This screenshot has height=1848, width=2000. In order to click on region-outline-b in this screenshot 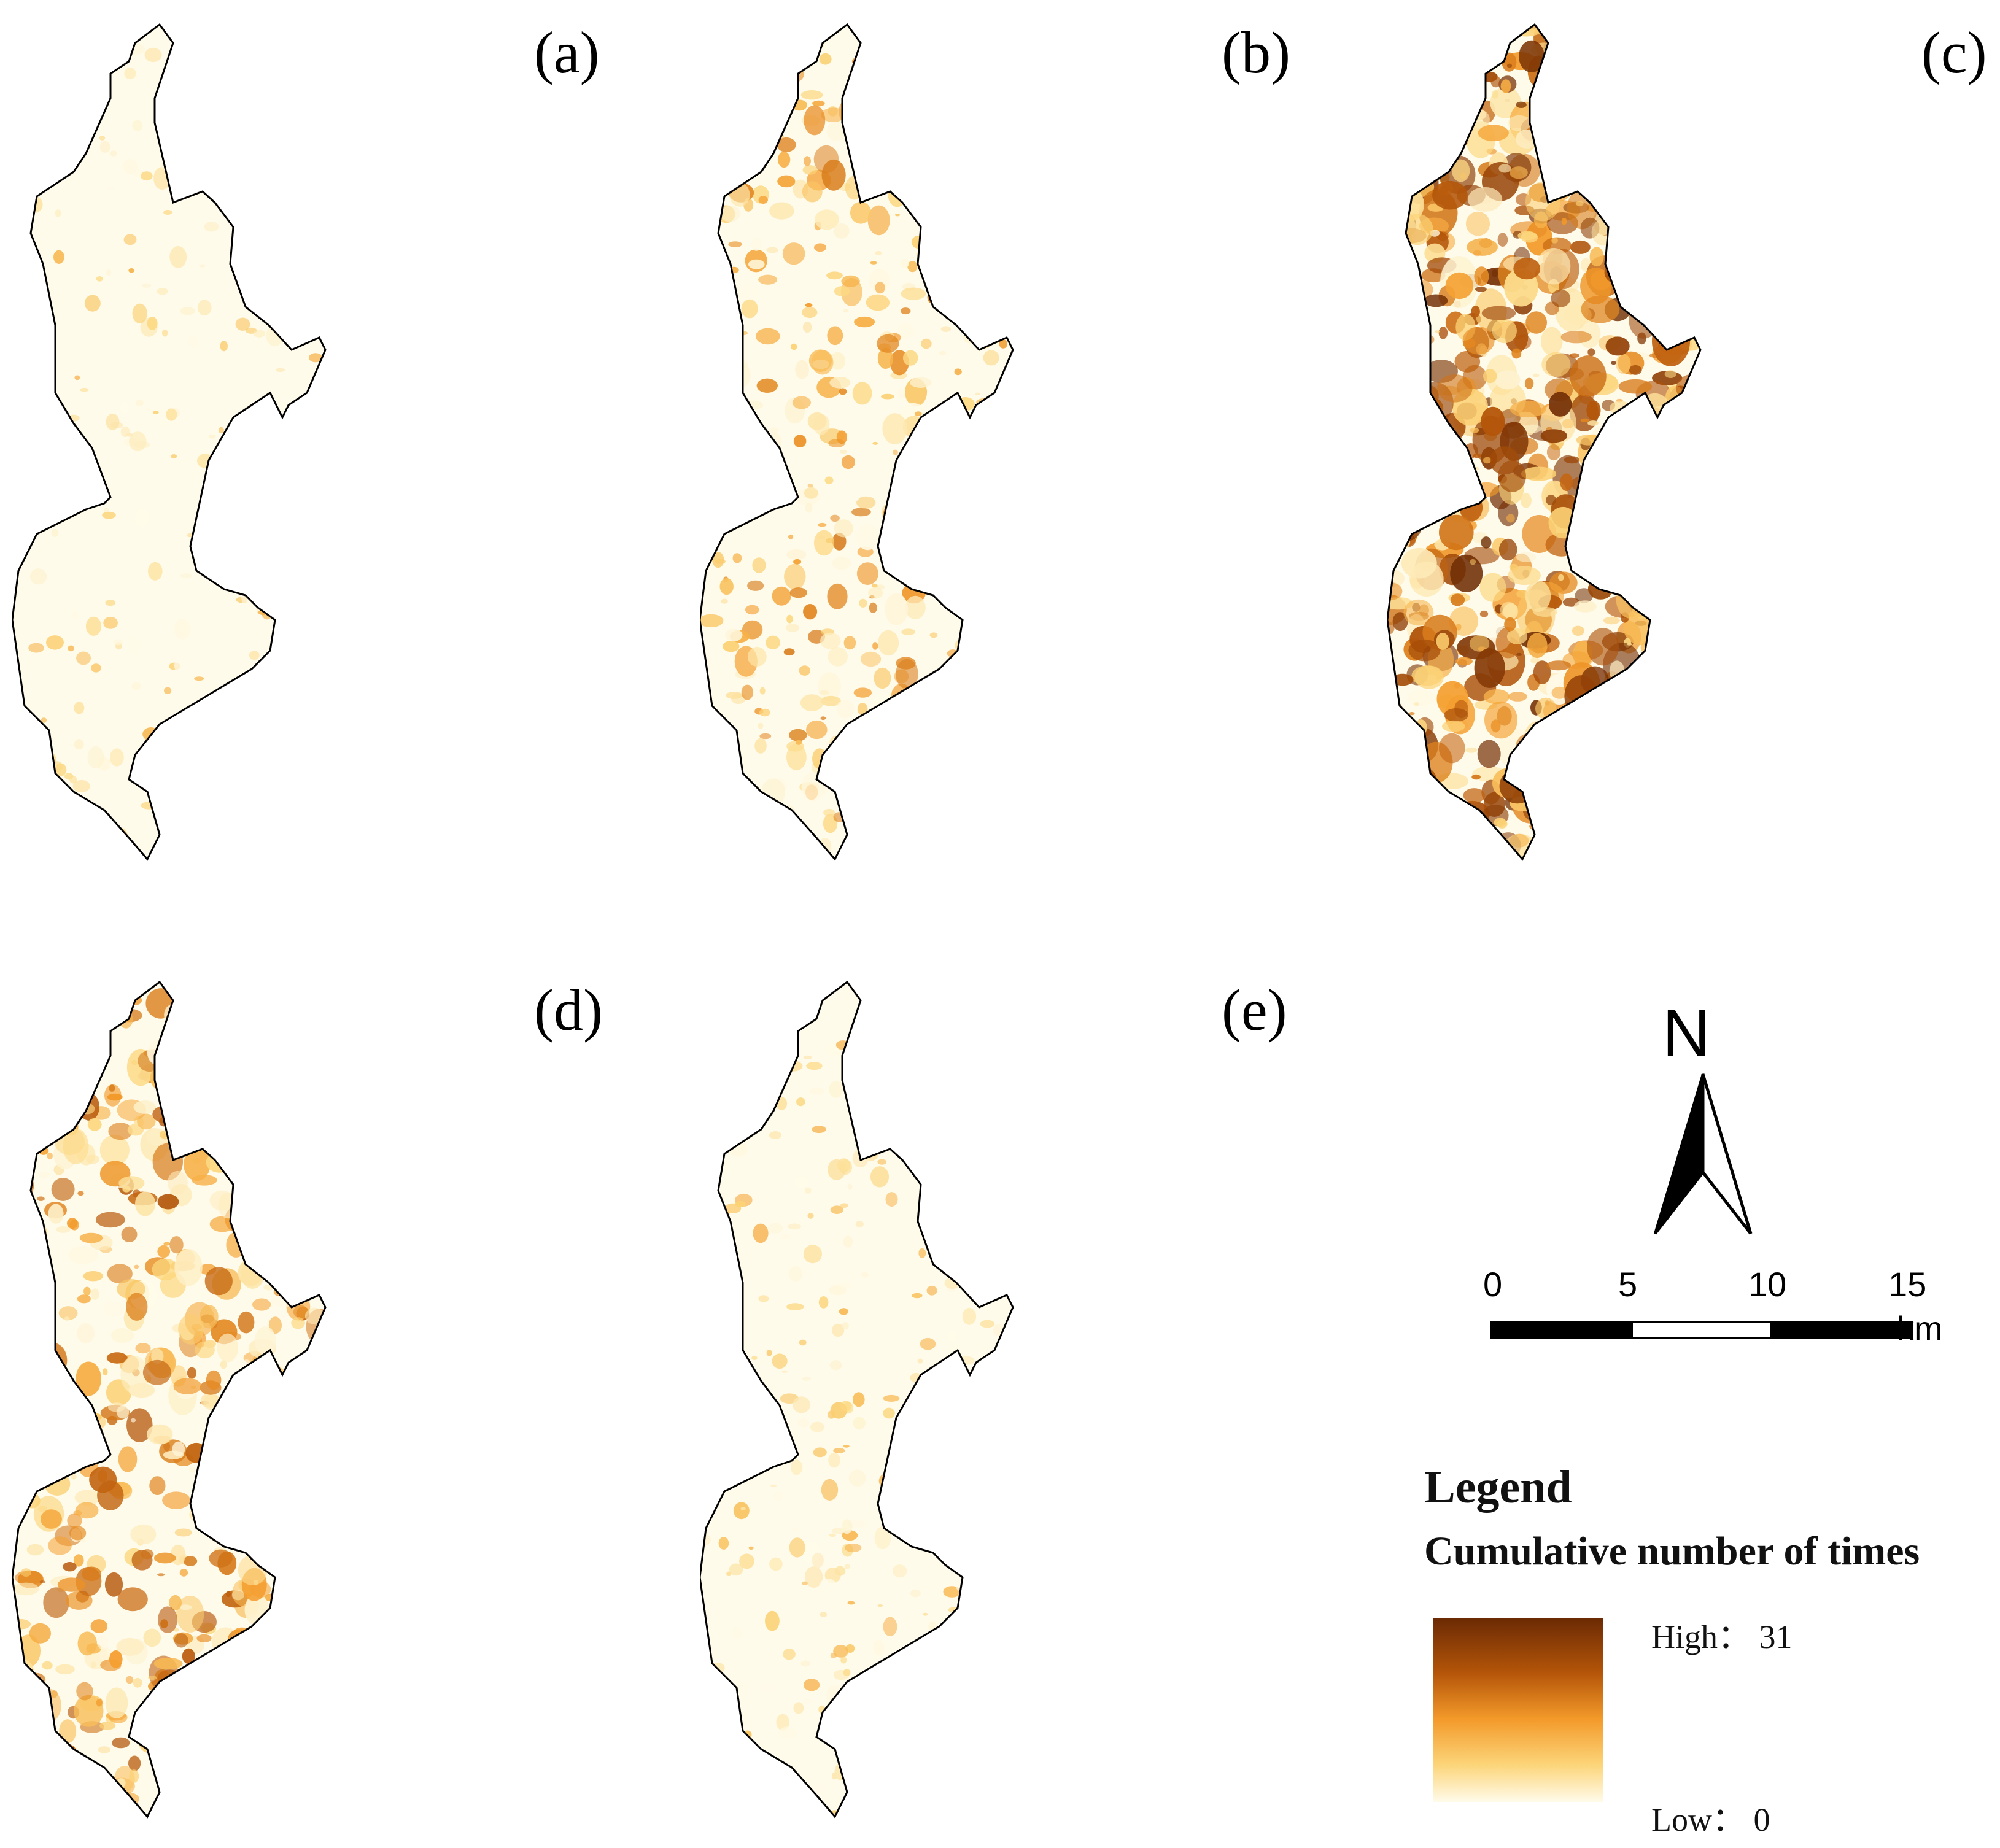, I will do `click(857, 442)`.